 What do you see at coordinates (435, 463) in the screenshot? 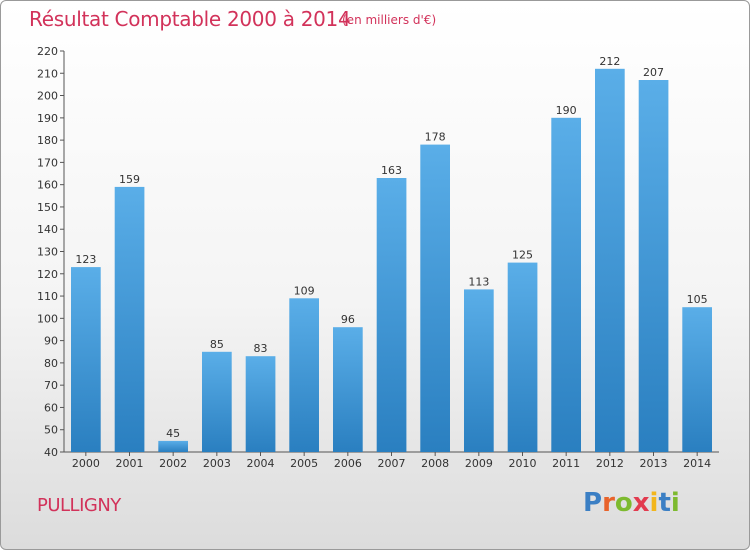
I see `x-tick-label-2008: 2008` at bounding box center [435, 463].